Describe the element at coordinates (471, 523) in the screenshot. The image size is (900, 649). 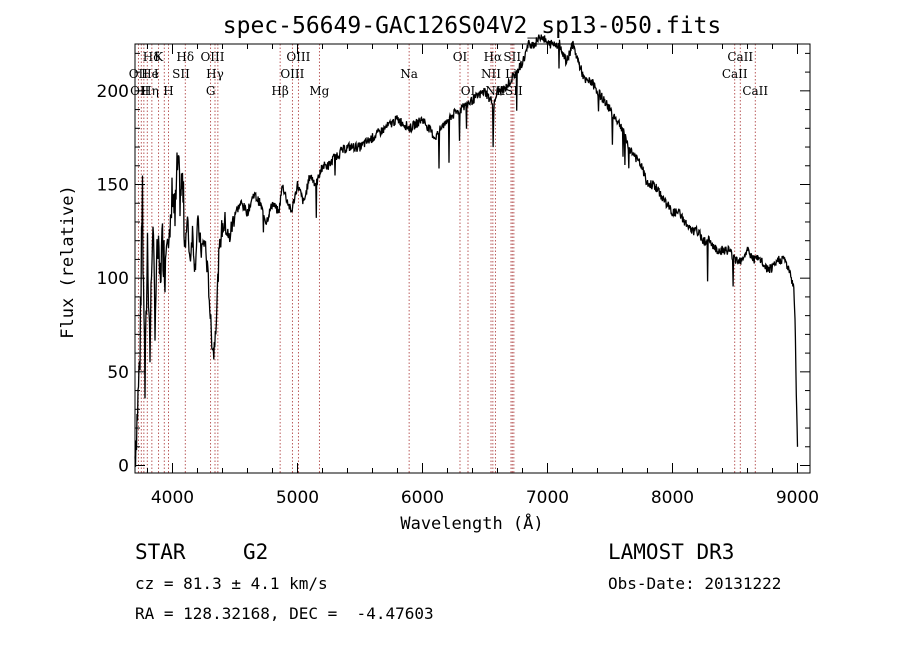
I see `x-axis-label: Wavelength (Å)` at that location.